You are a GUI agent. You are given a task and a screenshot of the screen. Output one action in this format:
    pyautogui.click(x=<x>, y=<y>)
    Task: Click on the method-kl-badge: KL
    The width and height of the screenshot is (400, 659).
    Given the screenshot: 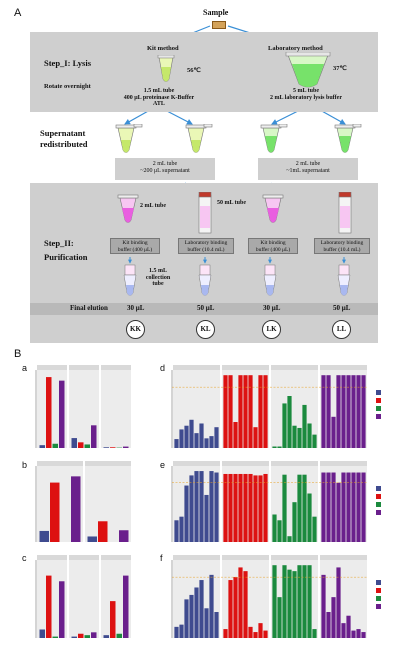 What is the action you would take?
    pyautogui.click(x=205, y=329)
    